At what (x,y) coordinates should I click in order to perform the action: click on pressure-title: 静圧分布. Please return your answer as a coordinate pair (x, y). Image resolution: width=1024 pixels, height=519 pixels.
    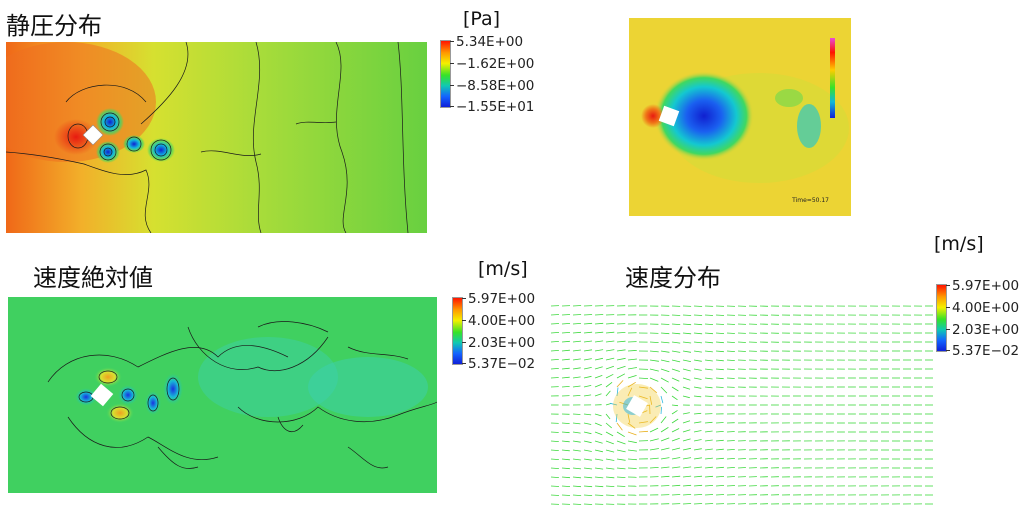
    Looking at the image, I should click on (54, 26).